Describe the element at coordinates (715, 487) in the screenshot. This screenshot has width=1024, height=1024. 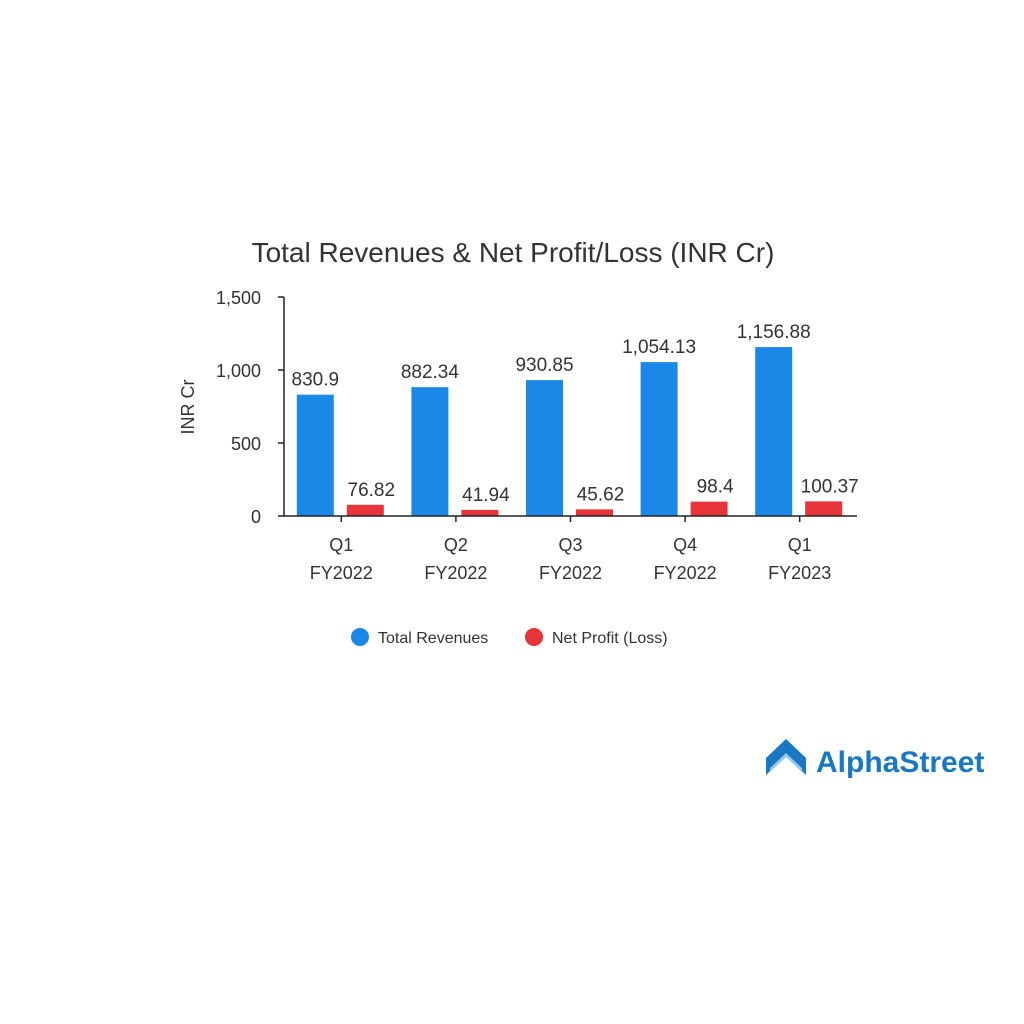
I see `data-label: 98.4` at that location.